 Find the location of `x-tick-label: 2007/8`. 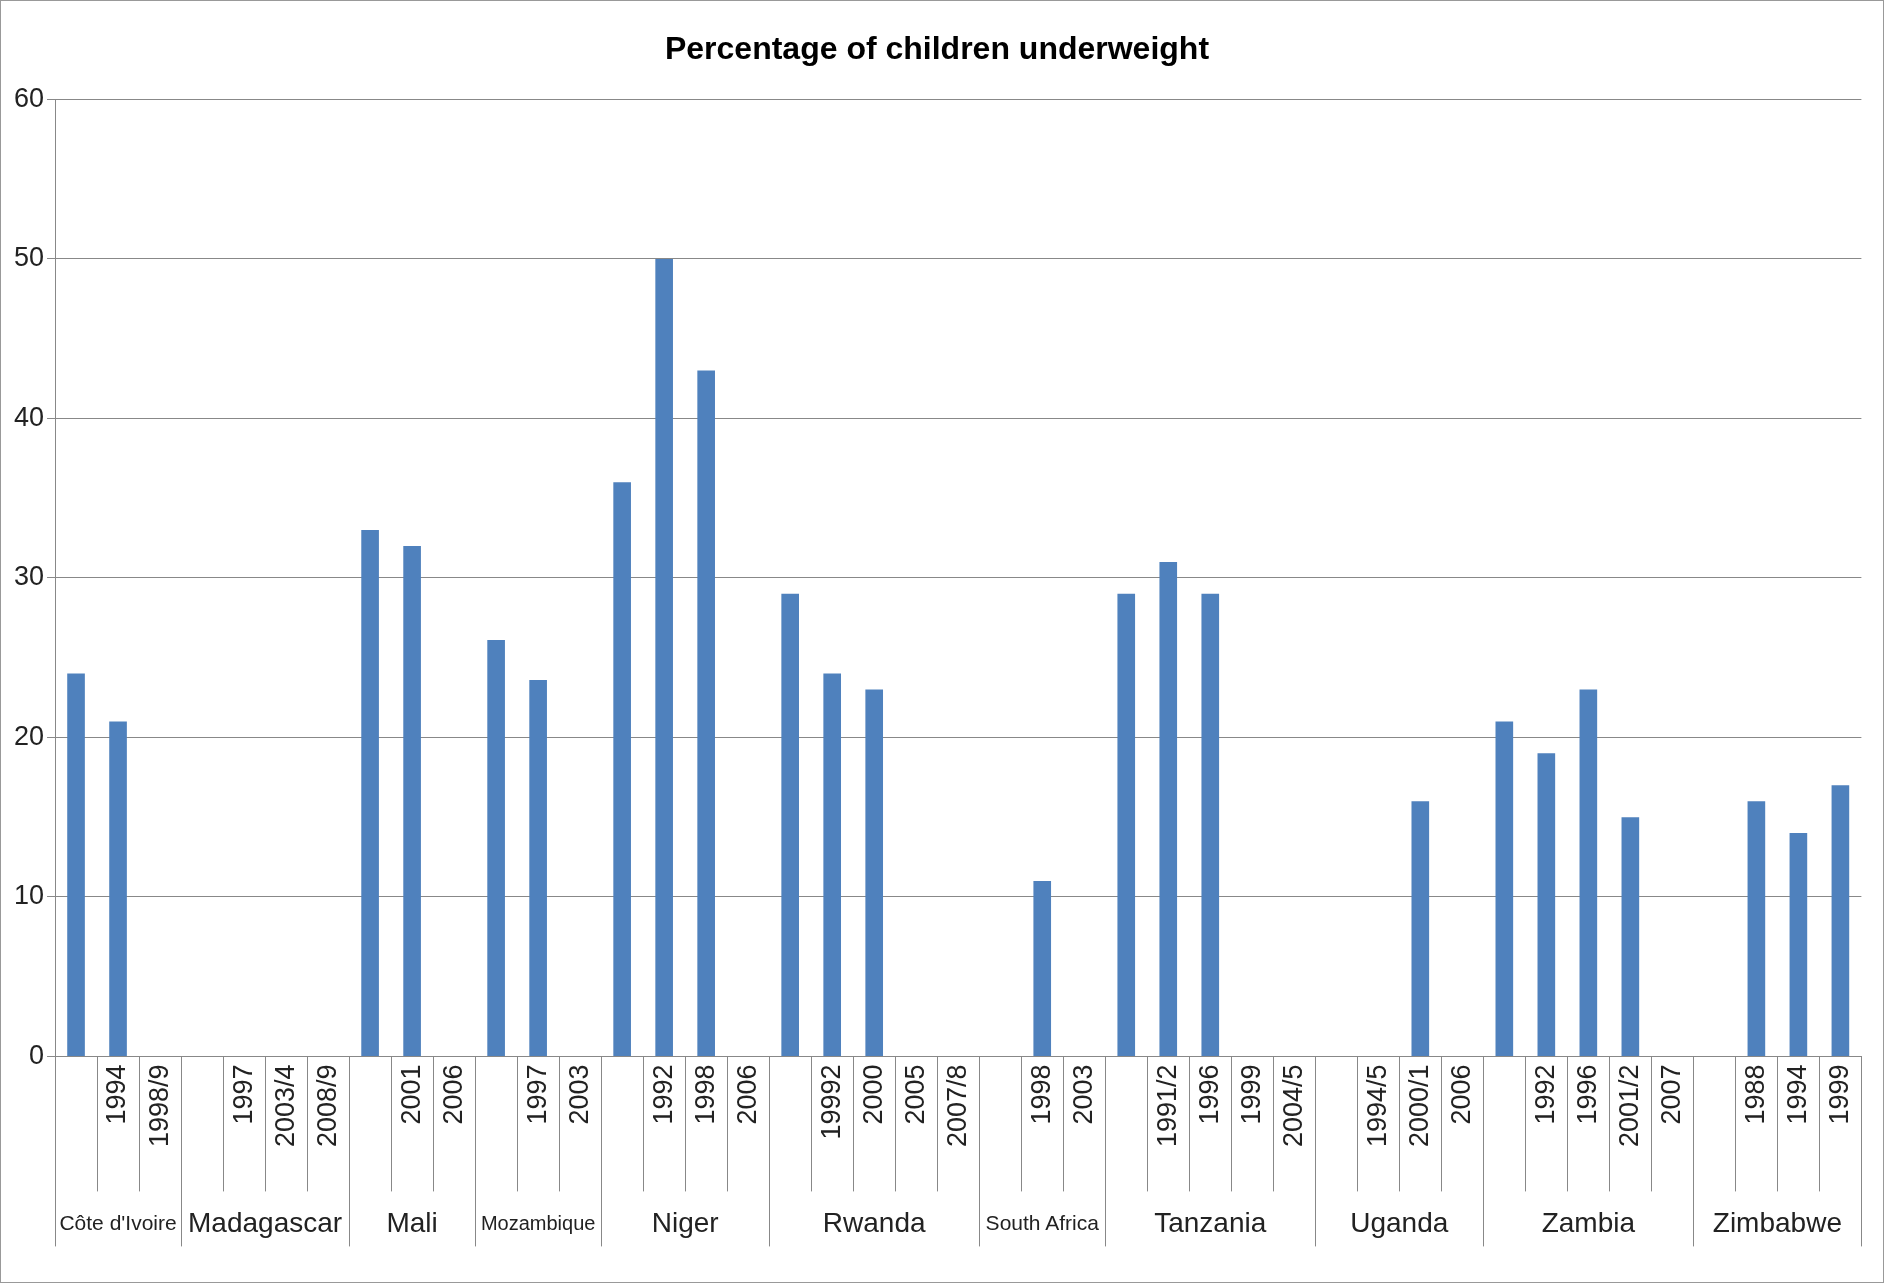

x-tick-label: 2007/8 is located at coordinates (956, 1106).